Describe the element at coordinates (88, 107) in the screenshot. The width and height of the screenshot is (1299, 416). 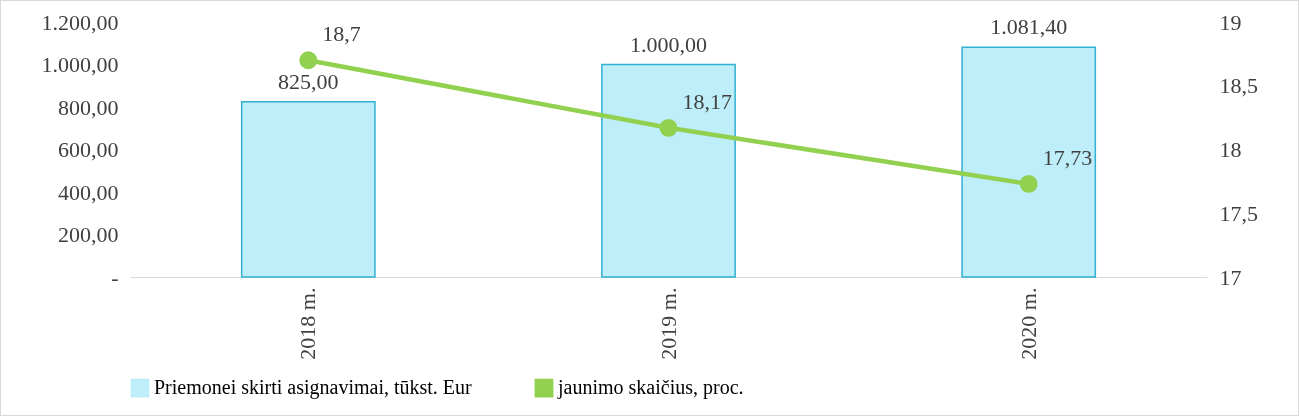
I see `y-tick-label: 800,00` at that location.